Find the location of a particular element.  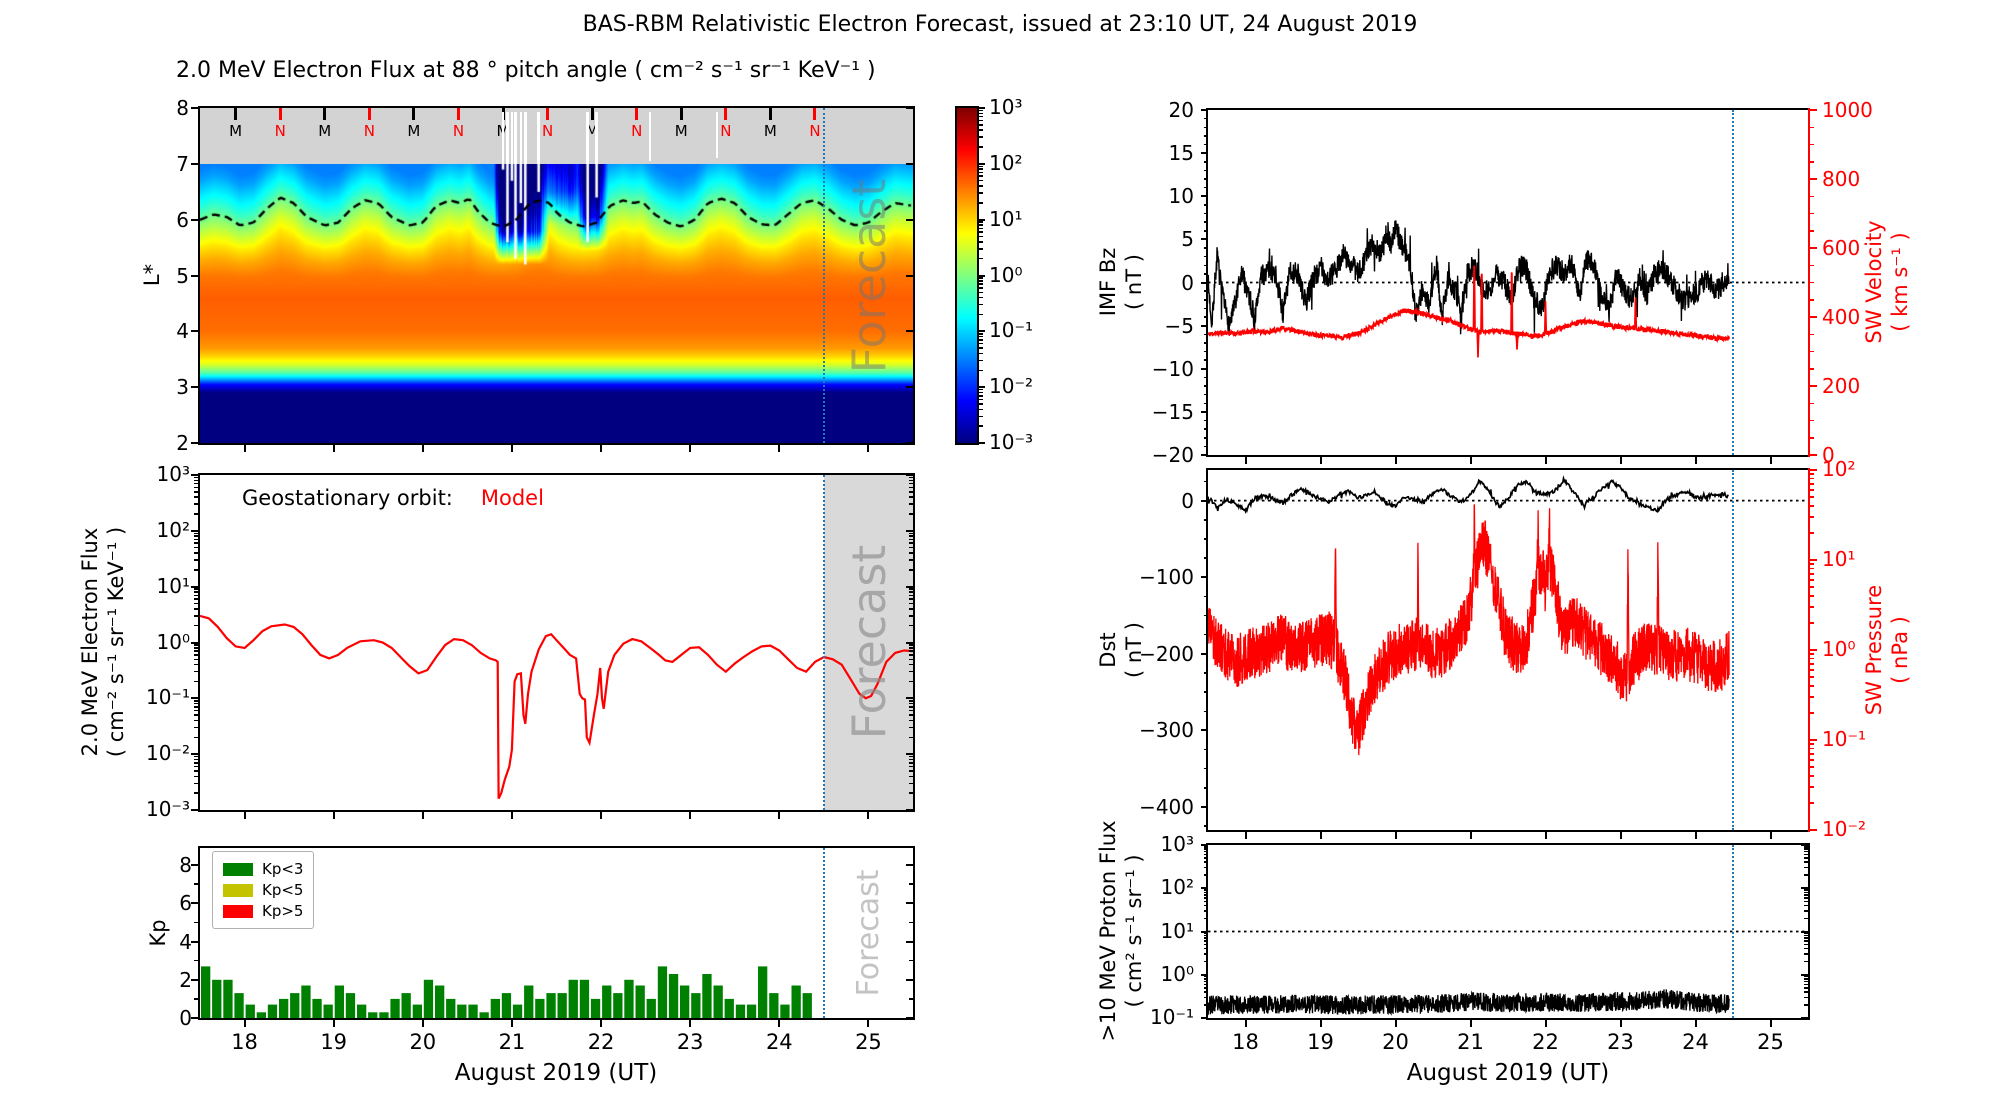

tick-label: 10³ is located at coordinates (1177, 844).